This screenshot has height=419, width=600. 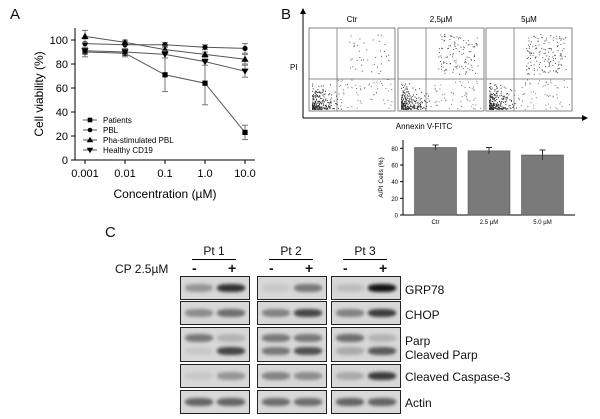 I want to click on minus-sign: -, so click(x=271, y=268).